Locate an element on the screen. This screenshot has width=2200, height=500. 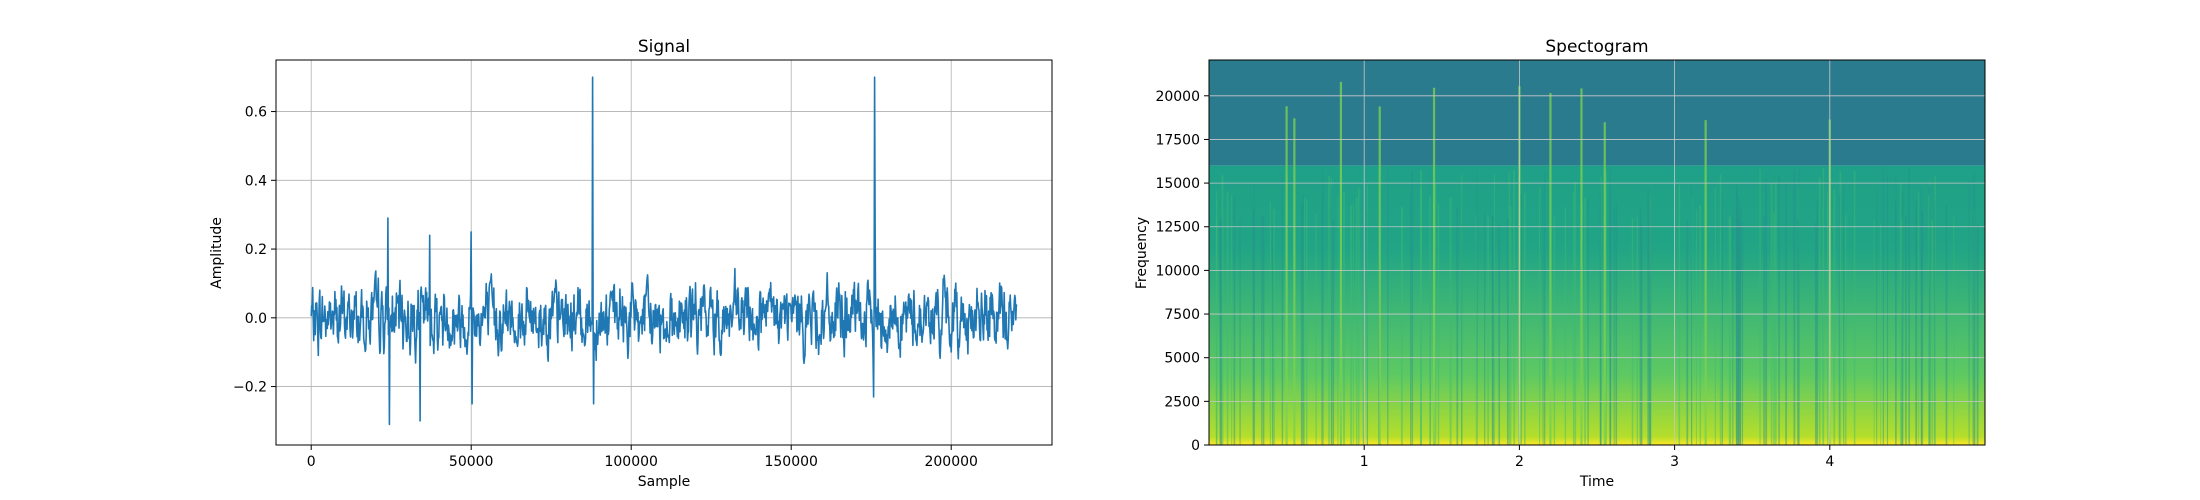
signal-xtick-label: 0 is located at coordinates (311, 462).